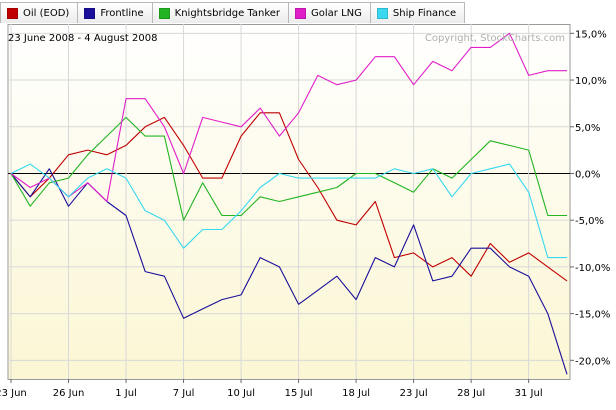 The height and width of the screenshot is (410, 616). Describe the element at coordinates (336, 13) in the screenshot. I see `legend-label-golar: Golar LNG` at that location.